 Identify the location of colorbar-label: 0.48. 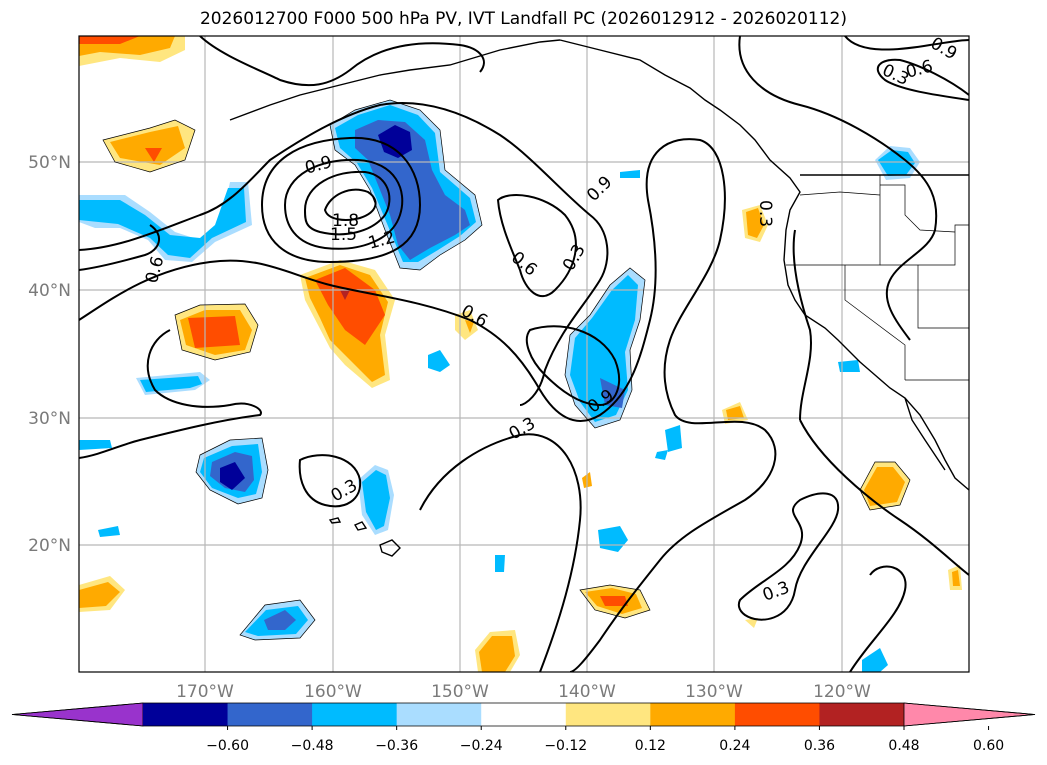
(903, 746).